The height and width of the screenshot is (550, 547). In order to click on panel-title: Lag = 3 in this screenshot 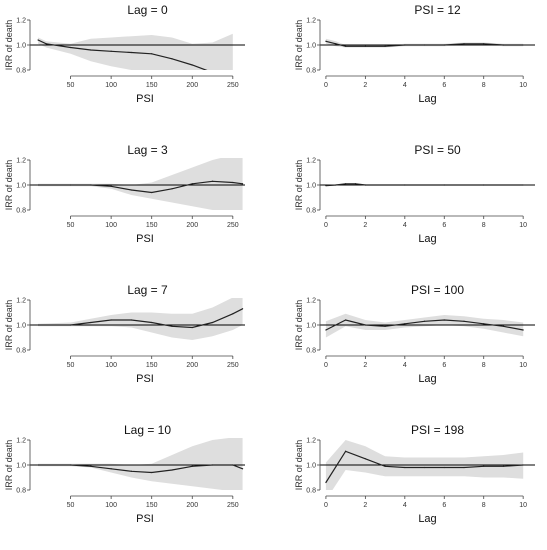, I will do `click(147, 150)`.